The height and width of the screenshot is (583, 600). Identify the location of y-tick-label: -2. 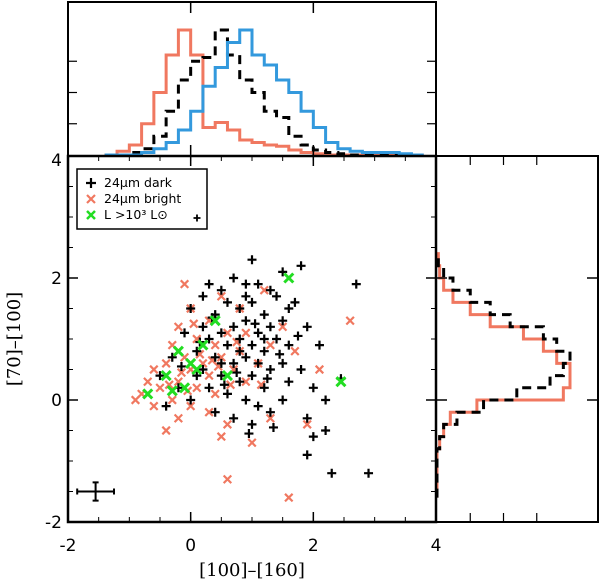
(53, 523).